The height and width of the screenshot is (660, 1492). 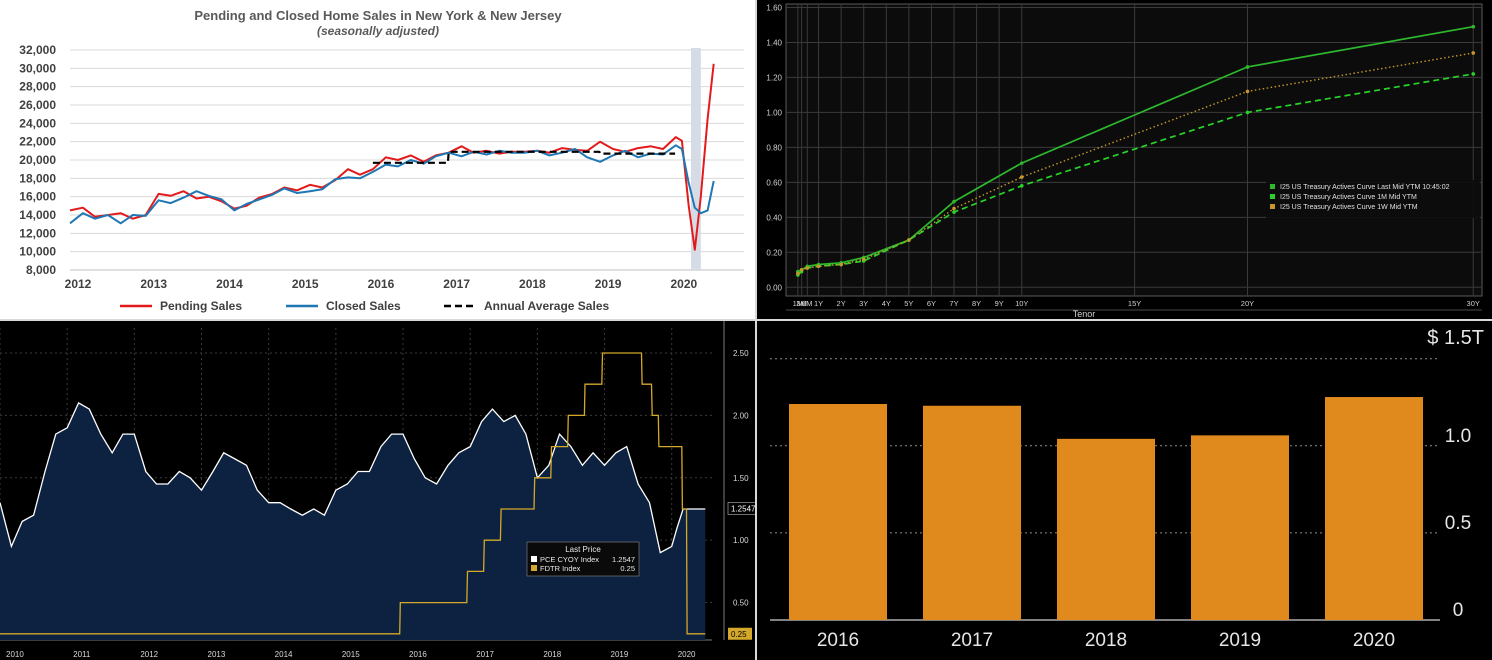 What do you see at coordinates (41, 270) in the screenshot?
I see `y-tick-label: 8,000` at bounding box center [41, 270].